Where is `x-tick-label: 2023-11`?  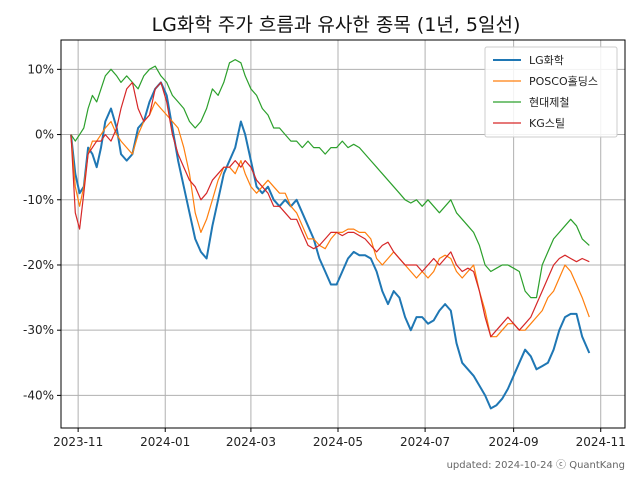
x-tick-label: 2023-11 is located at coordinates (78, 442).